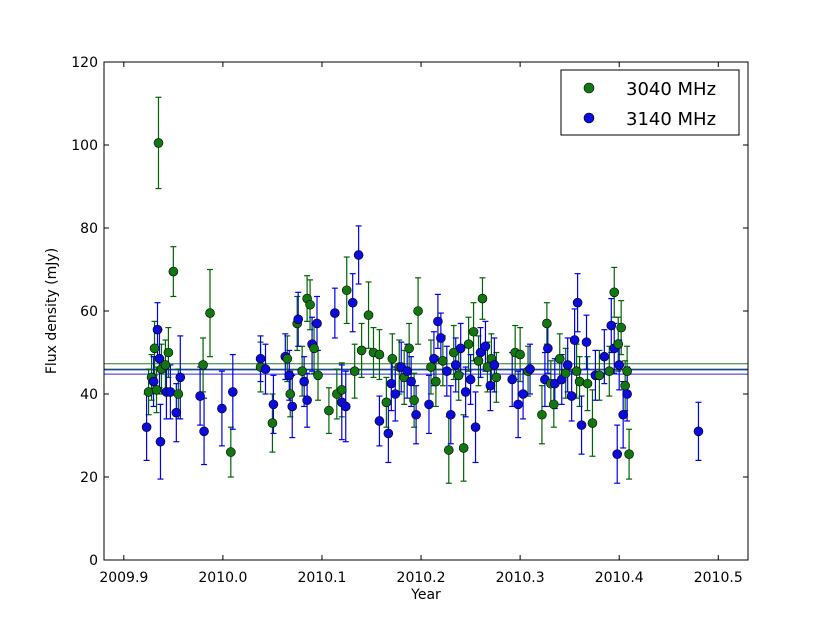 The height and width of the screenshot is (623, 830). Describe the element at coordinates (89, 478) in the screenshot. I see `y-tick-label: 20` at that location.